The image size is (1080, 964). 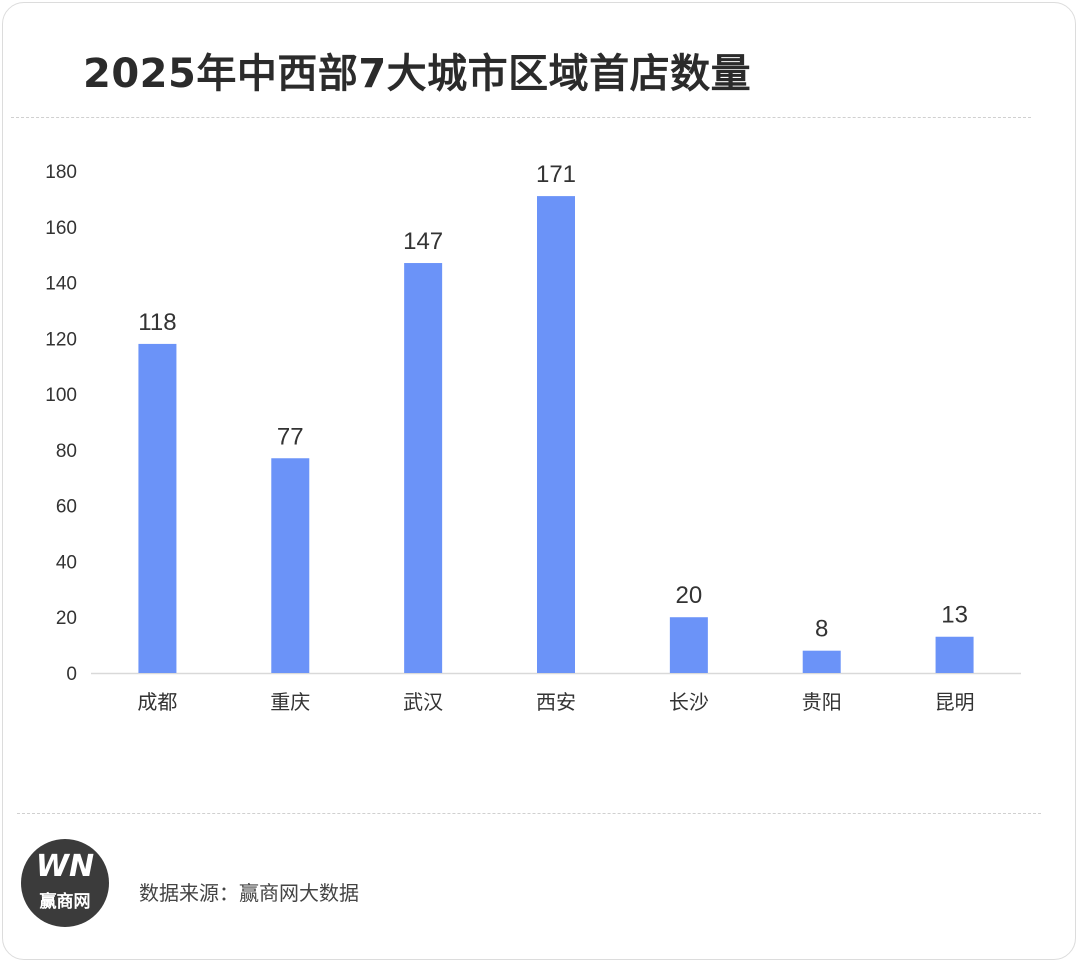 I want to click on data-label: 171, so click(x=556, y=174).